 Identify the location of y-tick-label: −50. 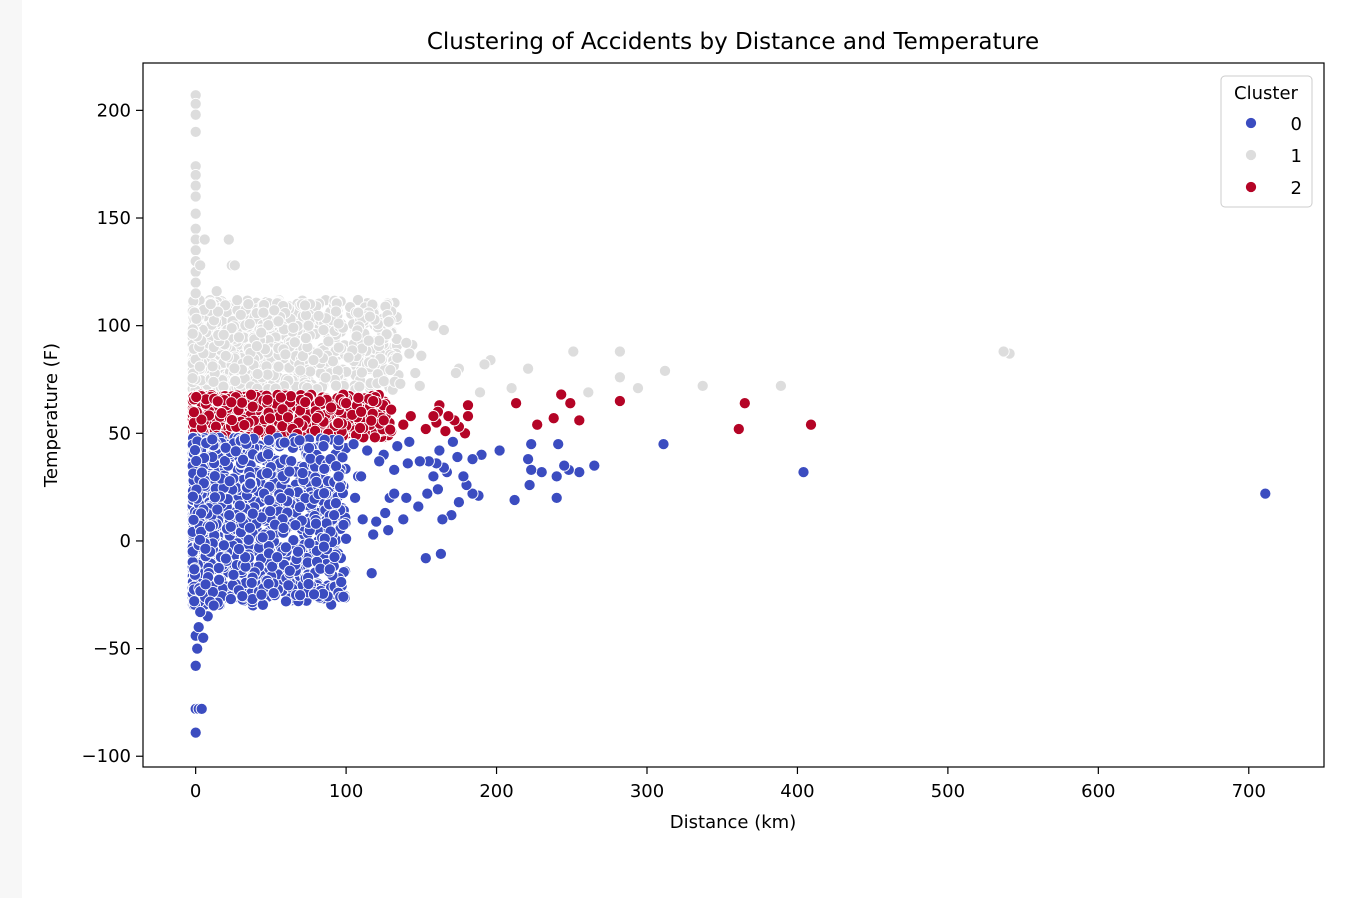
(112, 649).